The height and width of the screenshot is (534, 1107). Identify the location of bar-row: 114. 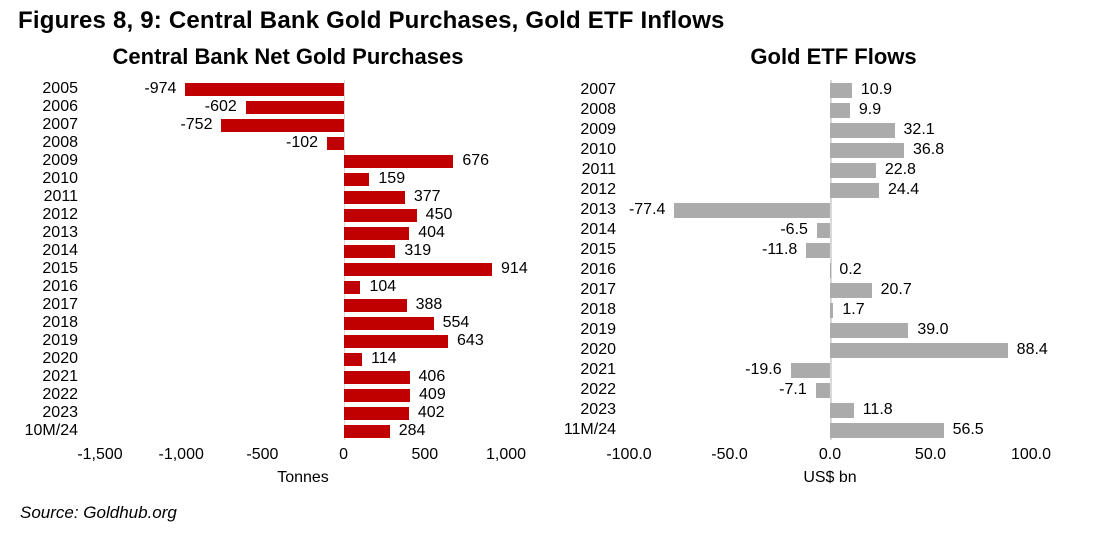
(303, 359).